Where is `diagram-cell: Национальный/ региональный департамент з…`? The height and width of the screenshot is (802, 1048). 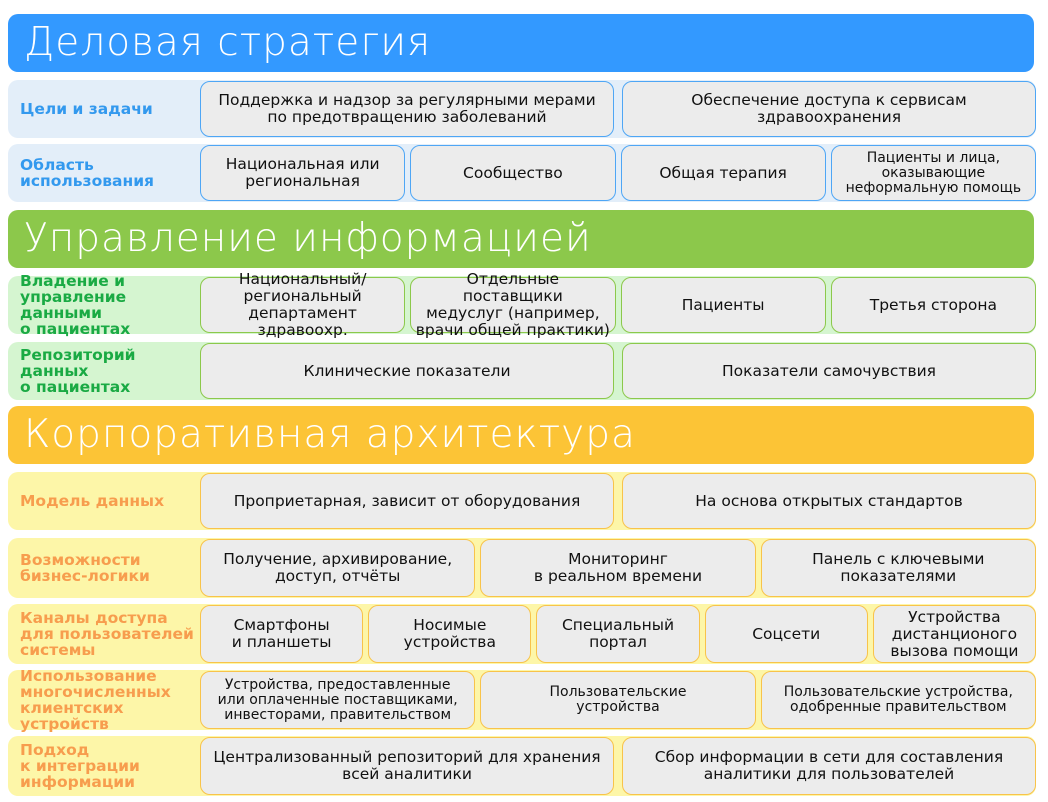 diagram-cell: Национальный/ региональный департамент з… is located at coordinates (303, 305).